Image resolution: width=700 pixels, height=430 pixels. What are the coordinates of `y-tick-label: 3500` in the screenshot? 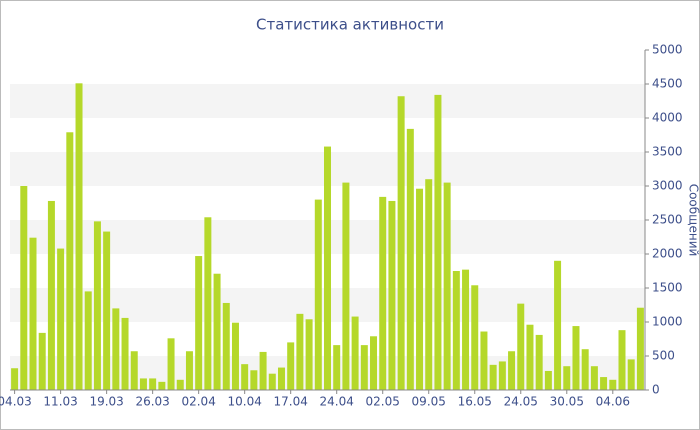 It's located at (667, 152).